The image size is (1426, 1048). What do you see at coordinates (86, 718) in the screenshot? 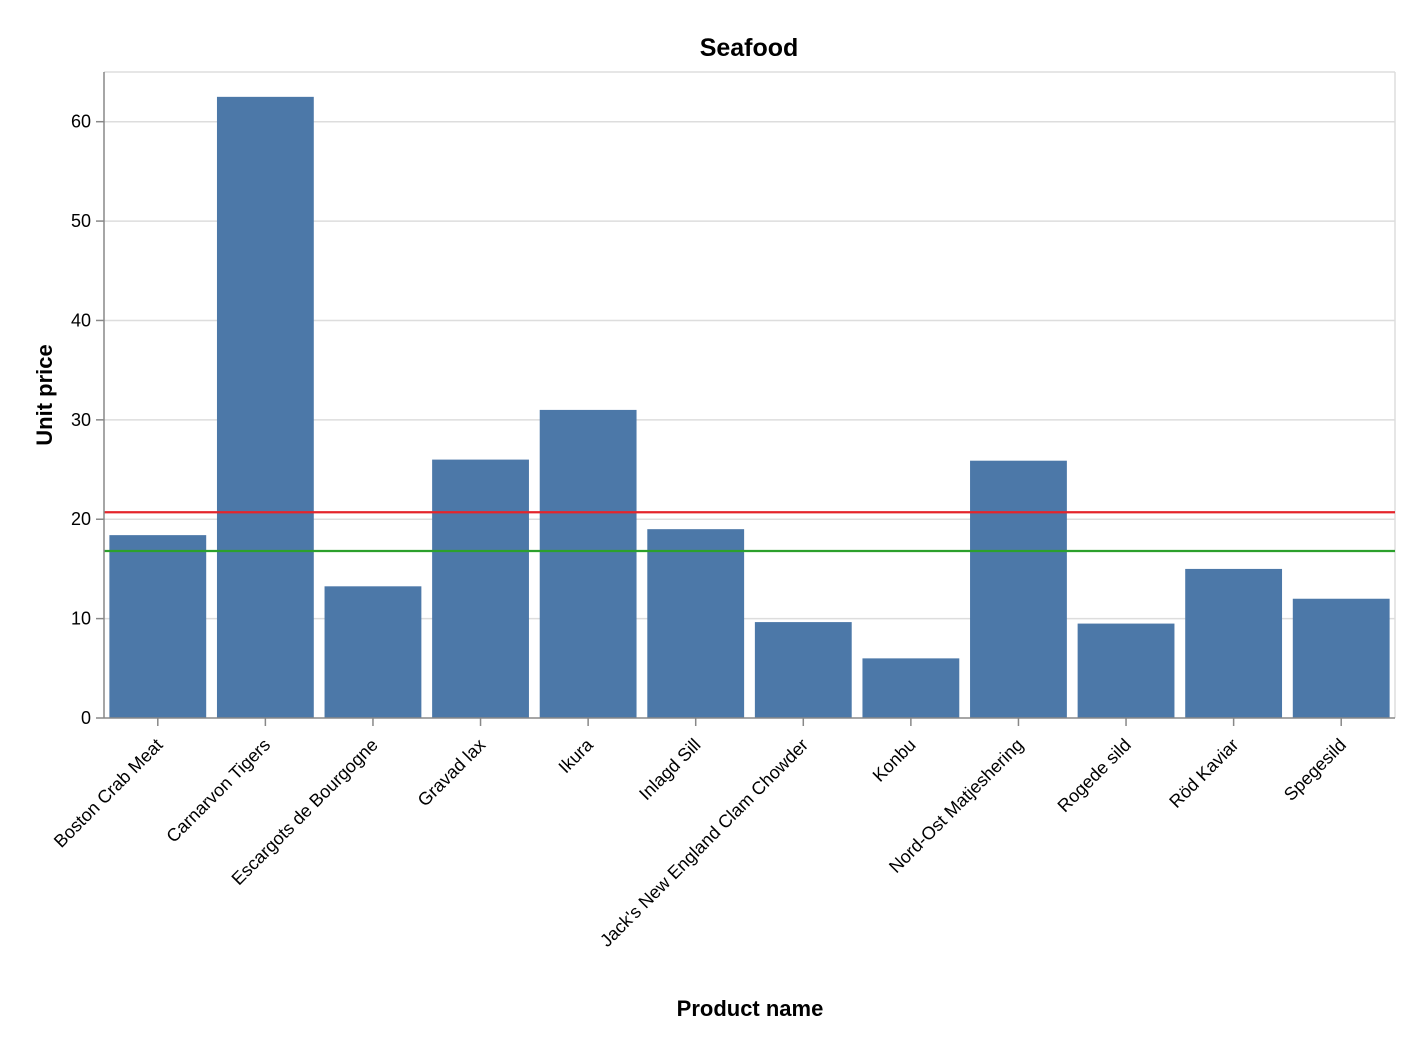
I see `y-tick-label-0: 0` at bounding box center [86, 718].